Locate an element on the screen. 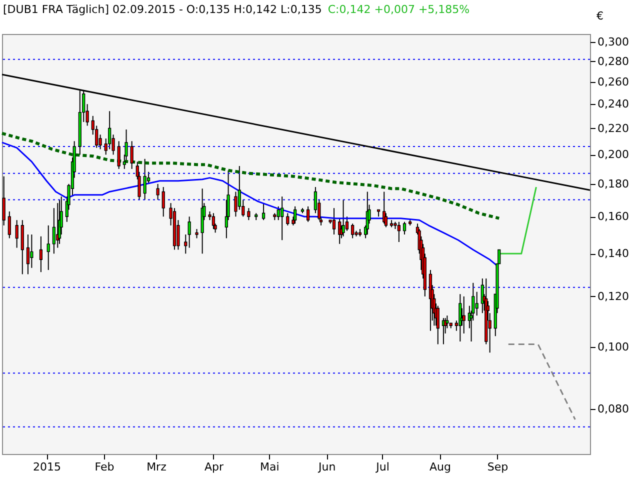 The height and width of the screenshot is (480, 630). y-tick-label: 0,120 is located at coordinates (613, 296).